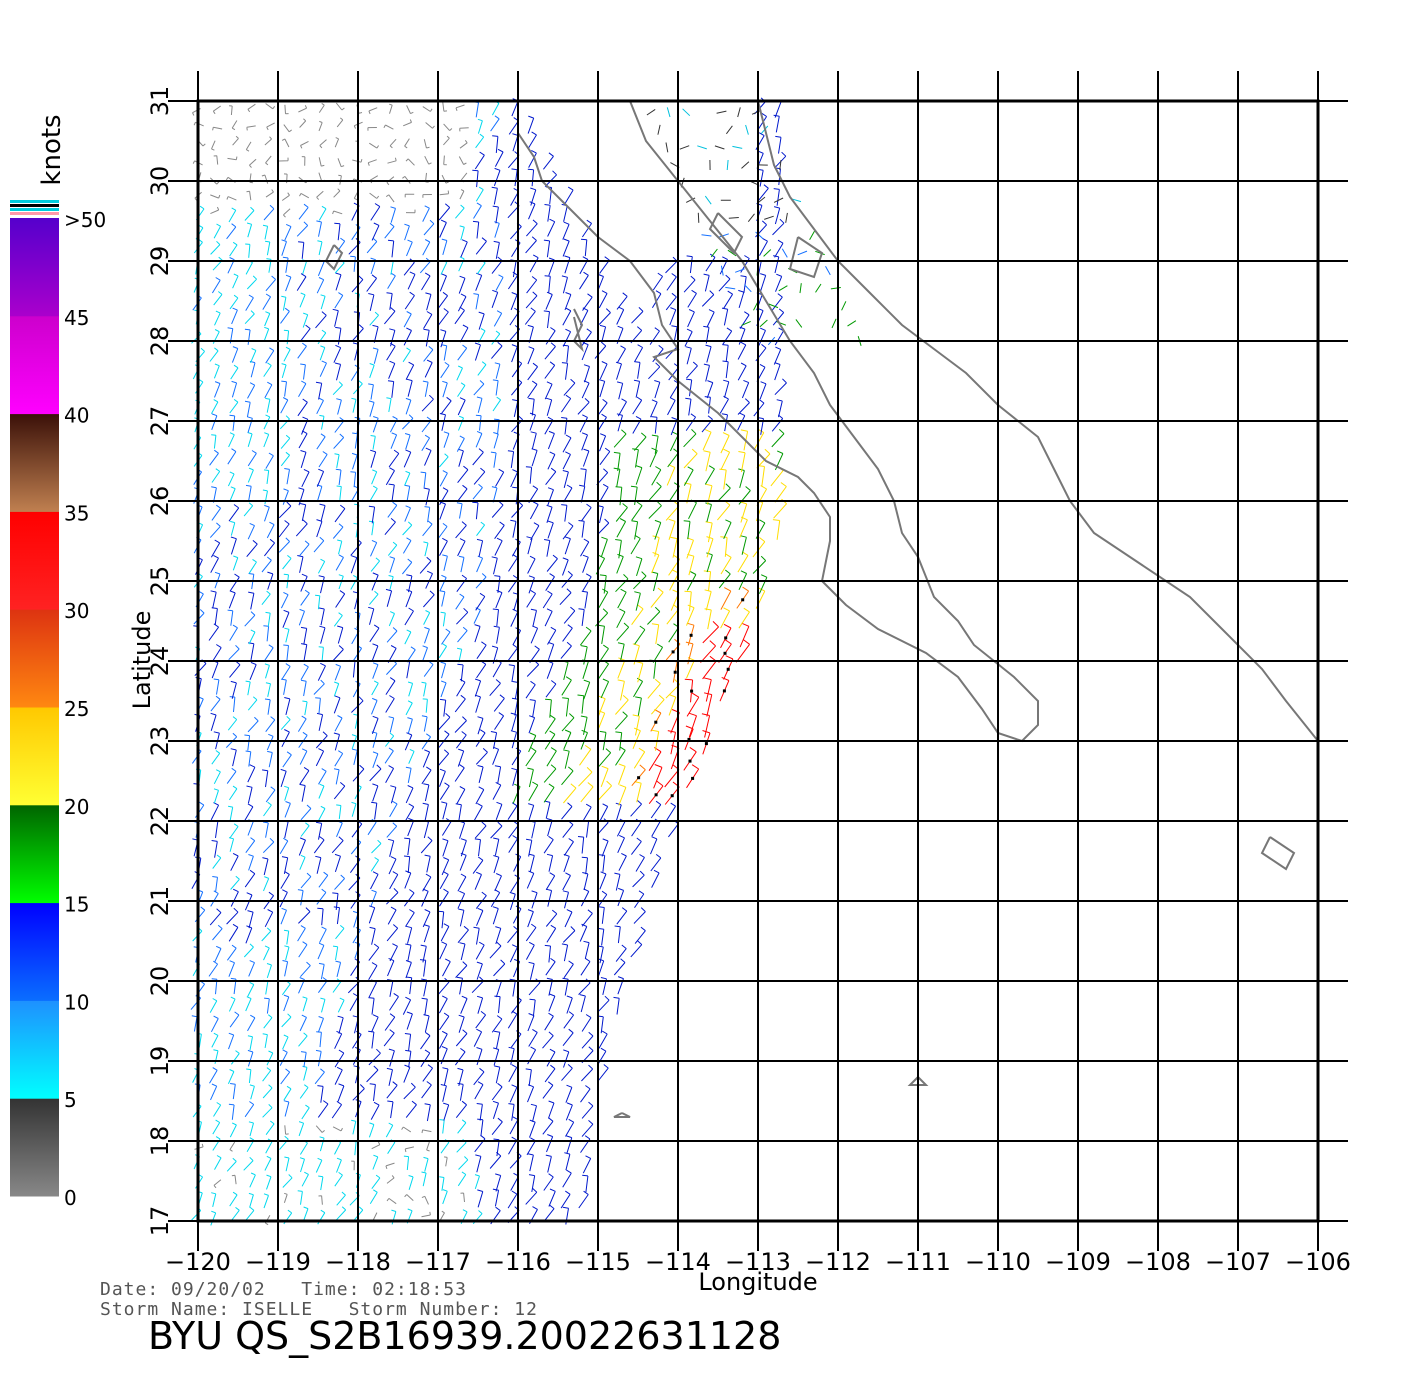 This screenshot has height=1400, width=1420. I want to click on lat-tick-label: 17, so click(160, 1221).